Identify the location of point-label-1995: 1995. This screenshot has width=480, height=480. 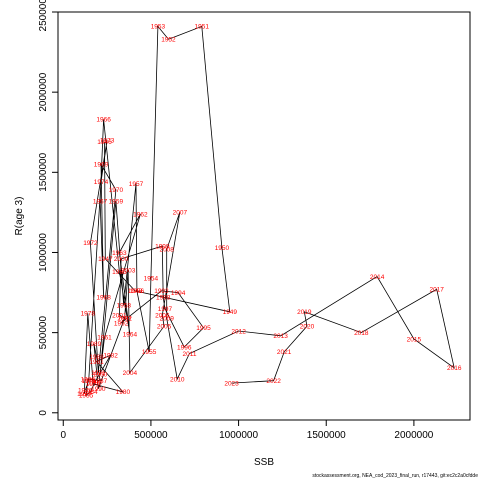
(203, 328).